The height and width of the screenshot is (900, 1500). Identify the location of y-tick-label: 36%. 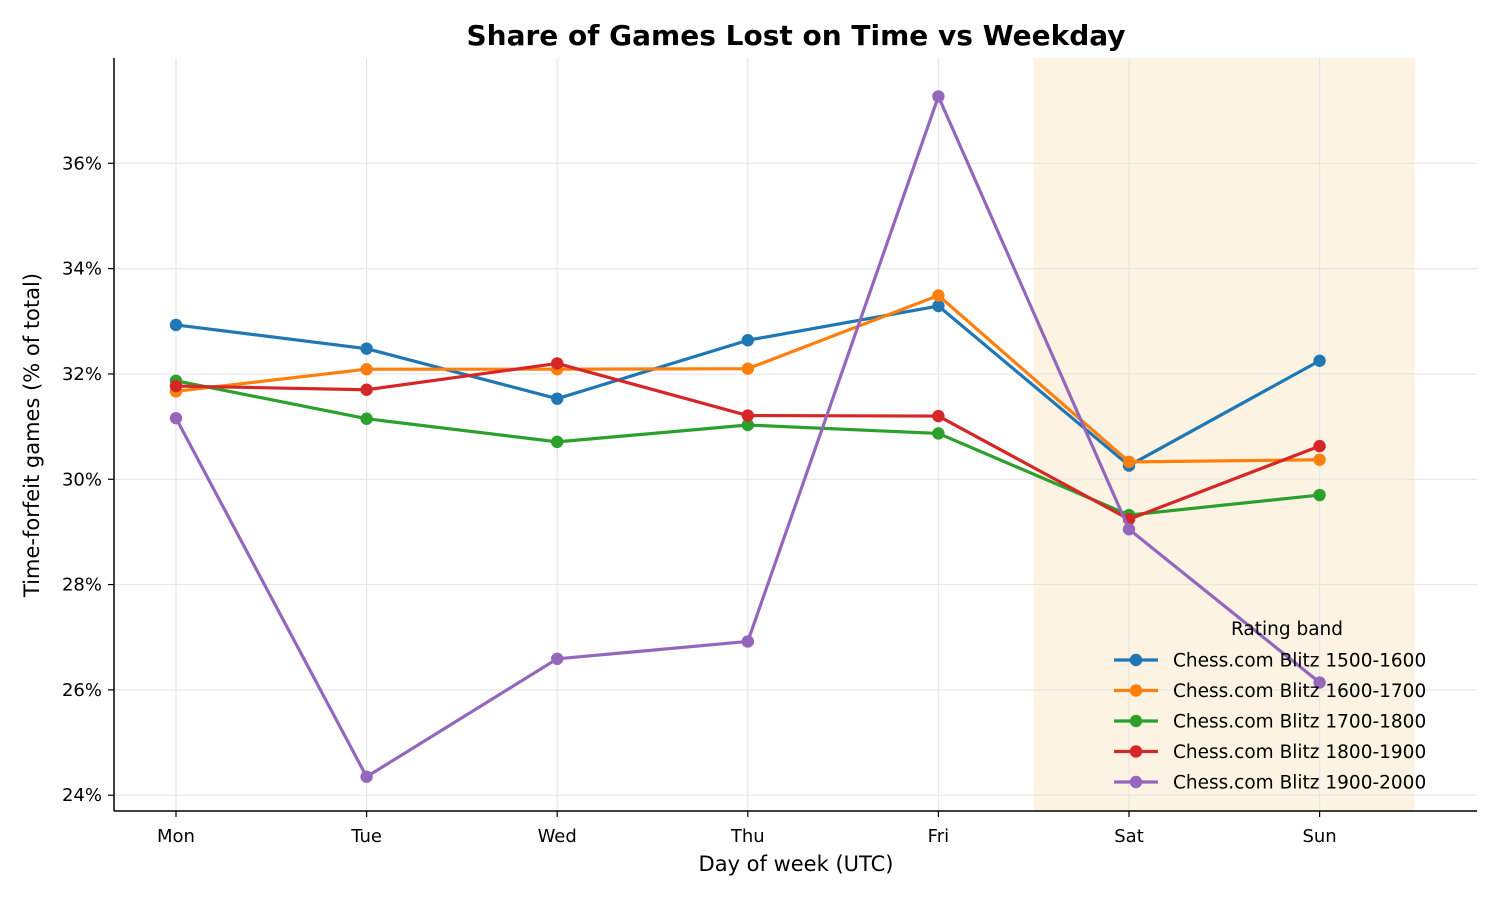
(82, 163).